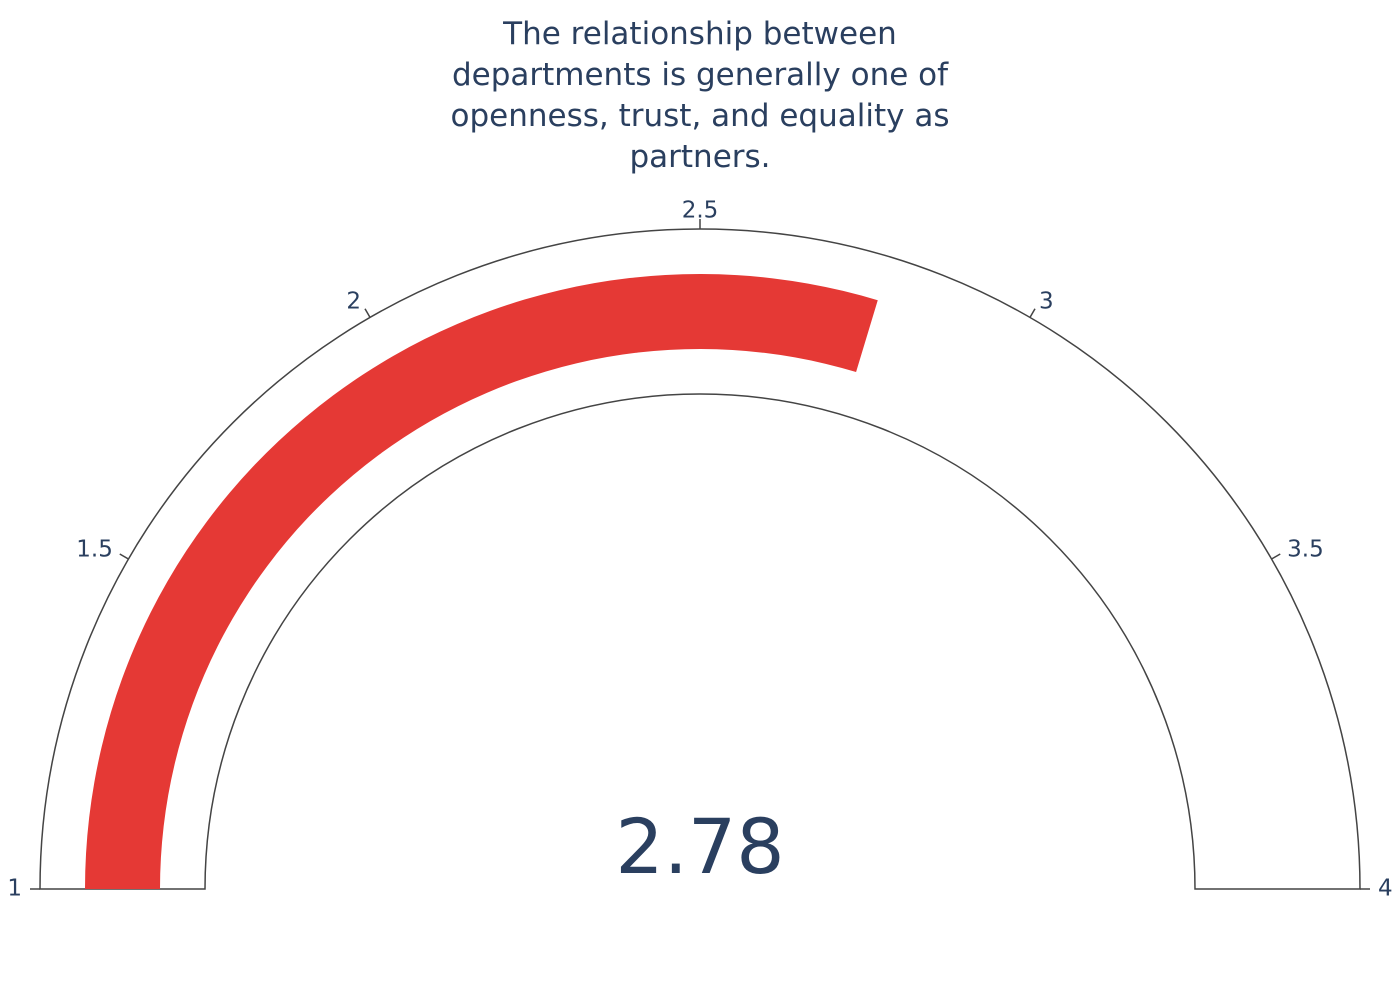  What do you see at coordinates (700, 211) in the screenshot?
I see `gauge-tick-label: 2.5` at bounding box center [700, 211].